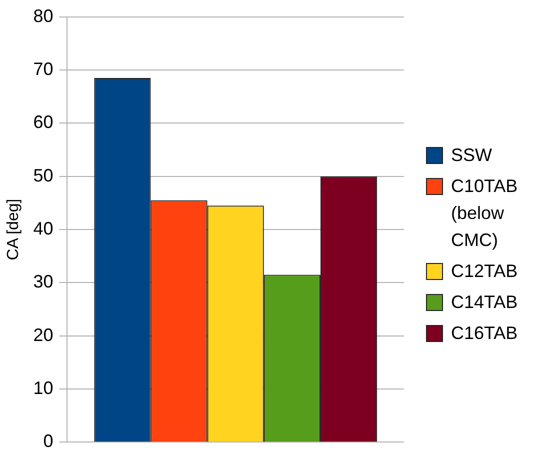 This screenshot has height=459, width=533. What do you see at coordinates (43, 175) in the screenshot?
I see `y-tick-label: 50` at bounding box center [43, 175].